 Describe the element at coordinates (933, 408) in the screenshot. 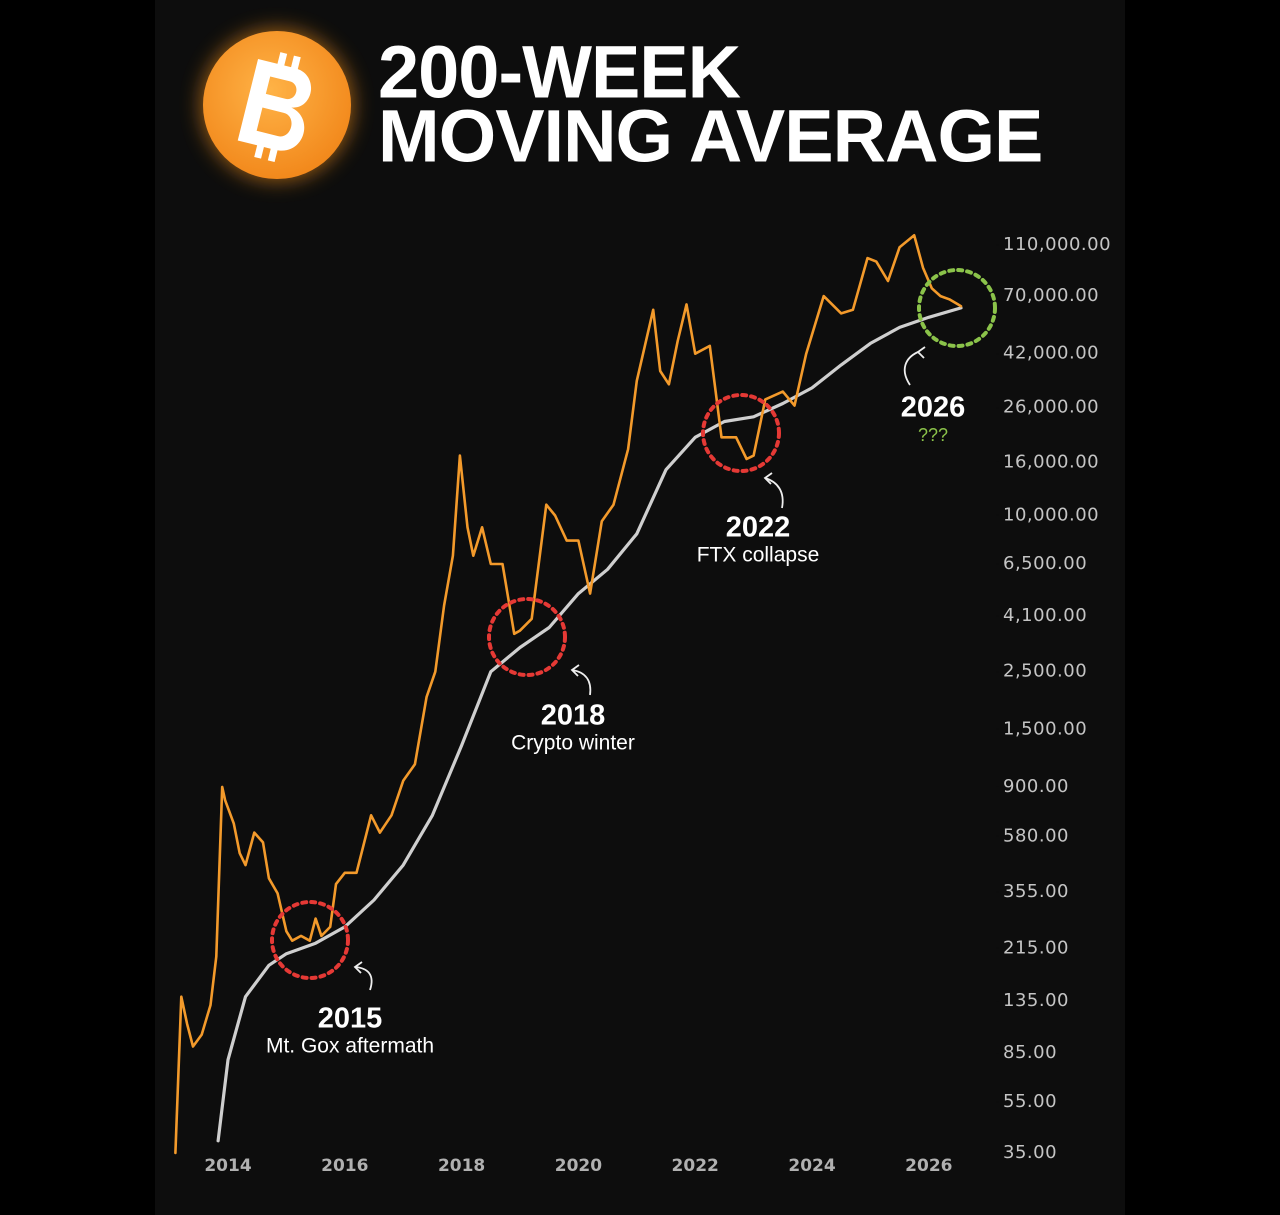

I see `annotation-label: 2026` at that location.